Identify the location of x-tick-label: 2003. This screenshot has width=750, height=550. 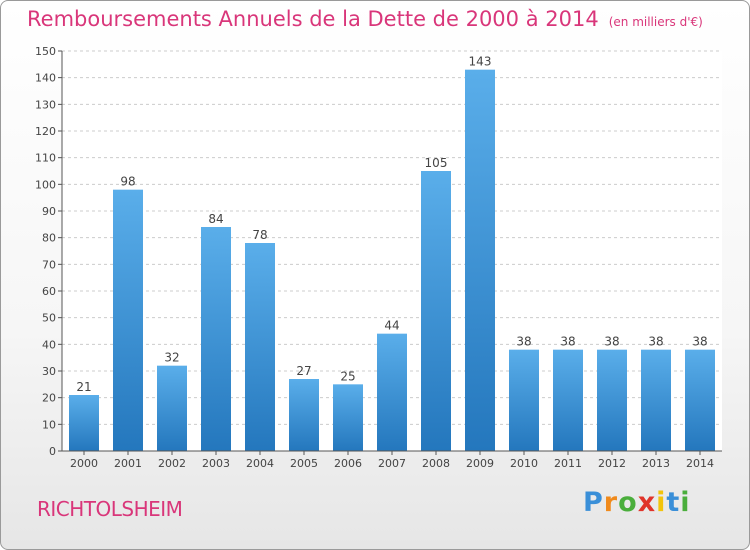
(216, 463).